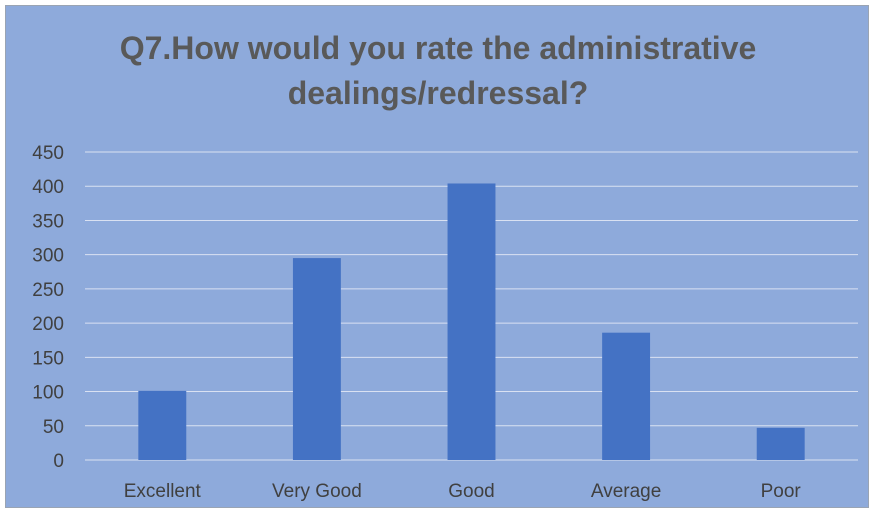  What do you see at coordinates (162, 425) in the screenshot?
I see `bar-excellent` at bounding box center [162, 425].